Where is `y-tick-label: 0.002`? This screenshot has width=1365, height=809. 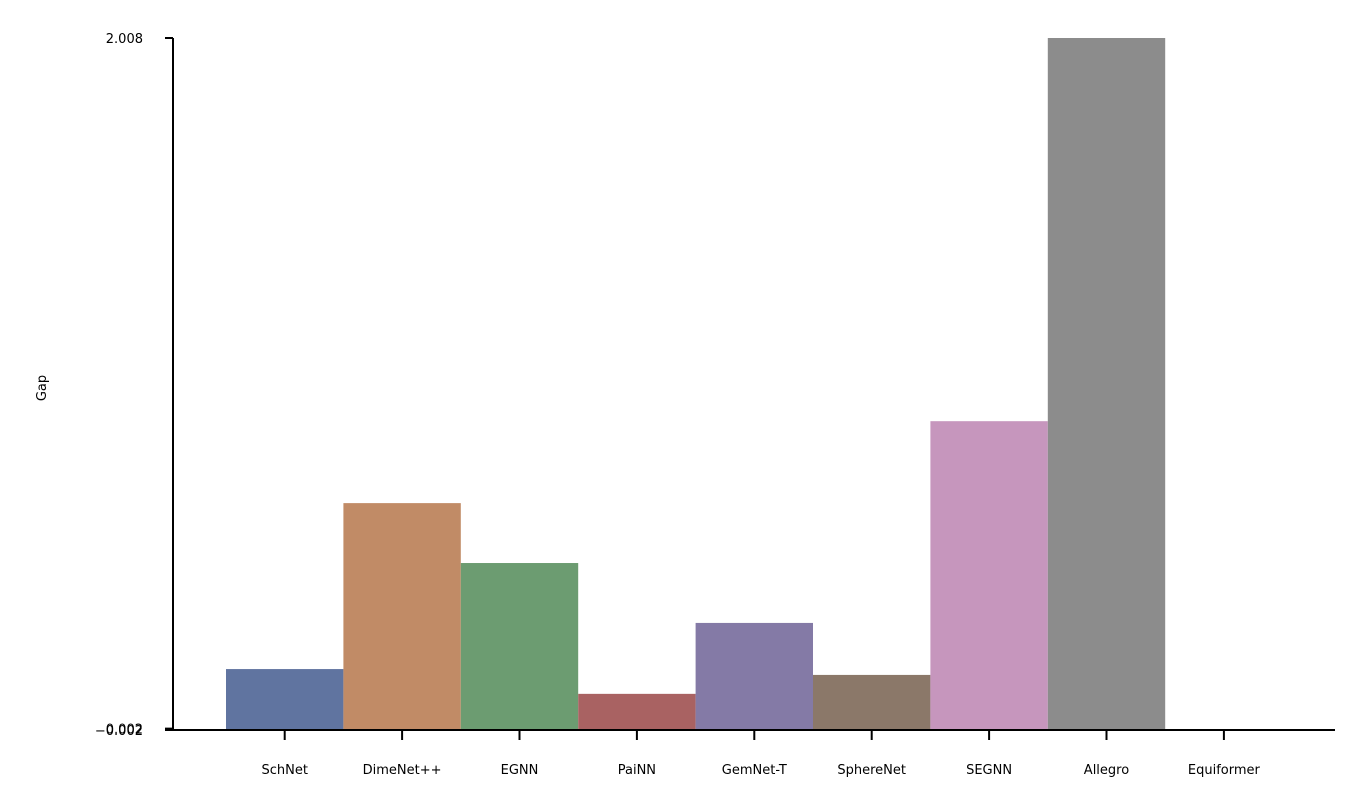 y-tick-label: 0.002 is located at coordinates (124, 730).